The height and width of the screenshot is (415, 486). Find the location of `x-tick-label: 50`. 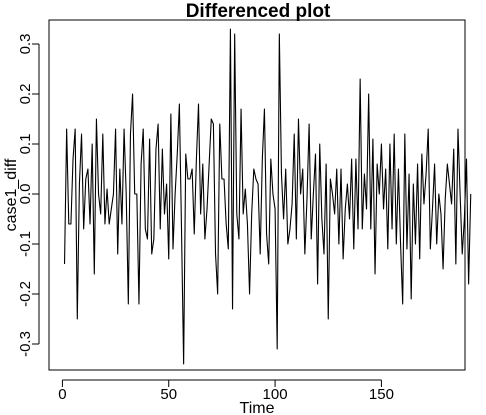

x-tick-label: 50 is located at coordinates (168, 394).